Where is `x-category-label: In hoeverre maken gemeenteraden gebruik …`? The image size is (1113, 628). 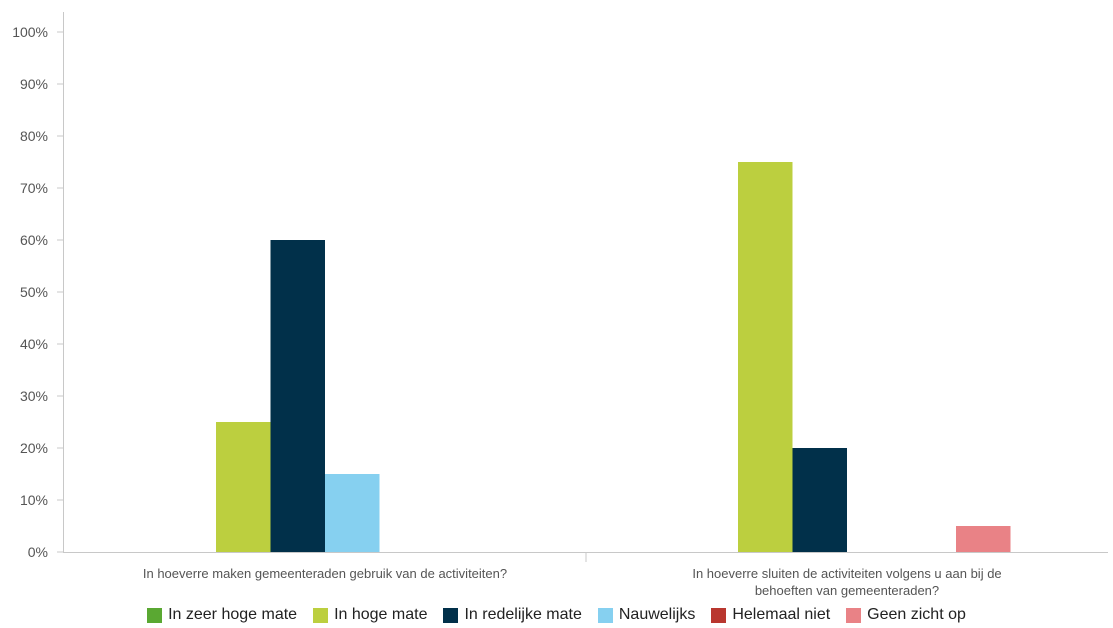 x-category-label: In hoeverre maken gemeenteraden gebruik … is located at coordinates (325, 573).